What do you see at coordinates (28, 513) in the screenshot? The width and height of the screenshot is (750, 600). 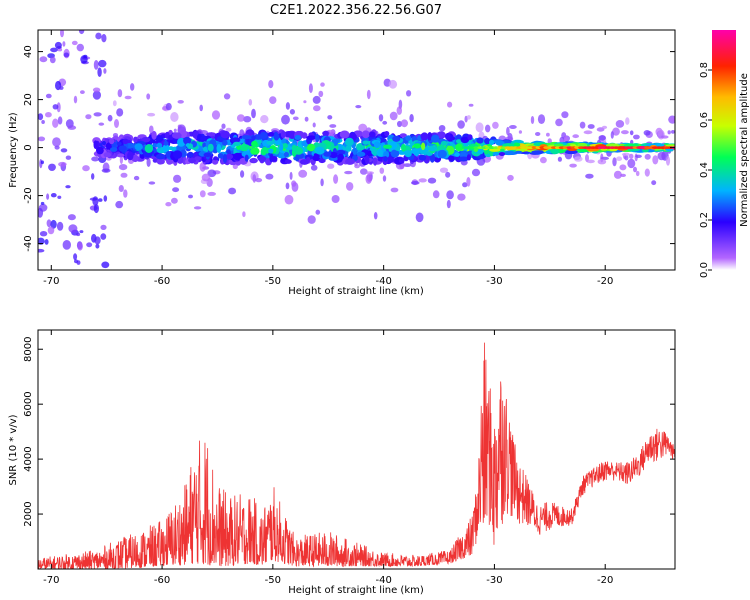 I see `y-tick-label: 2000` at bounding box center [28, 513].